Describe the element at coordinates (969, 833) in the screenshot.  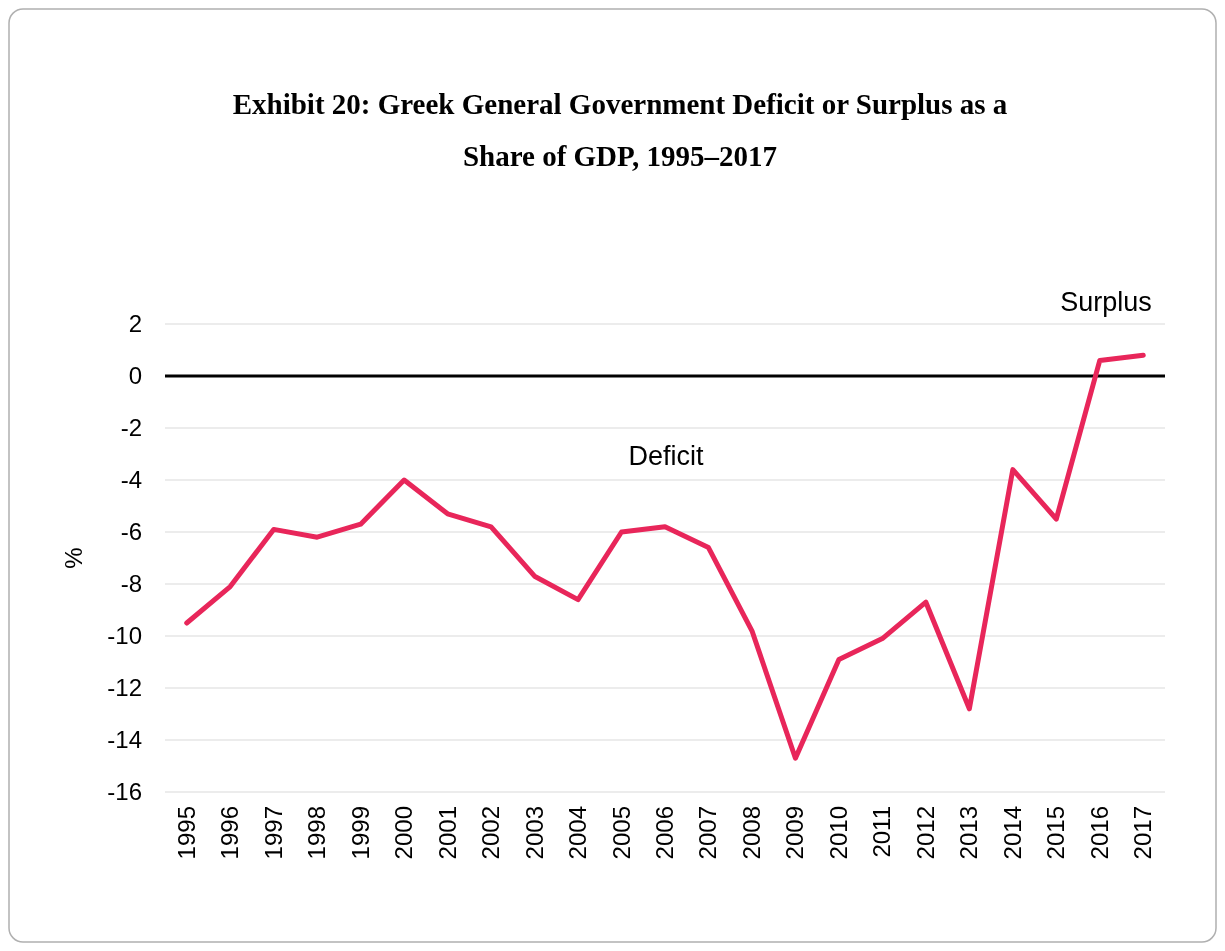
I see `x-tick-label: 2013` at that location.